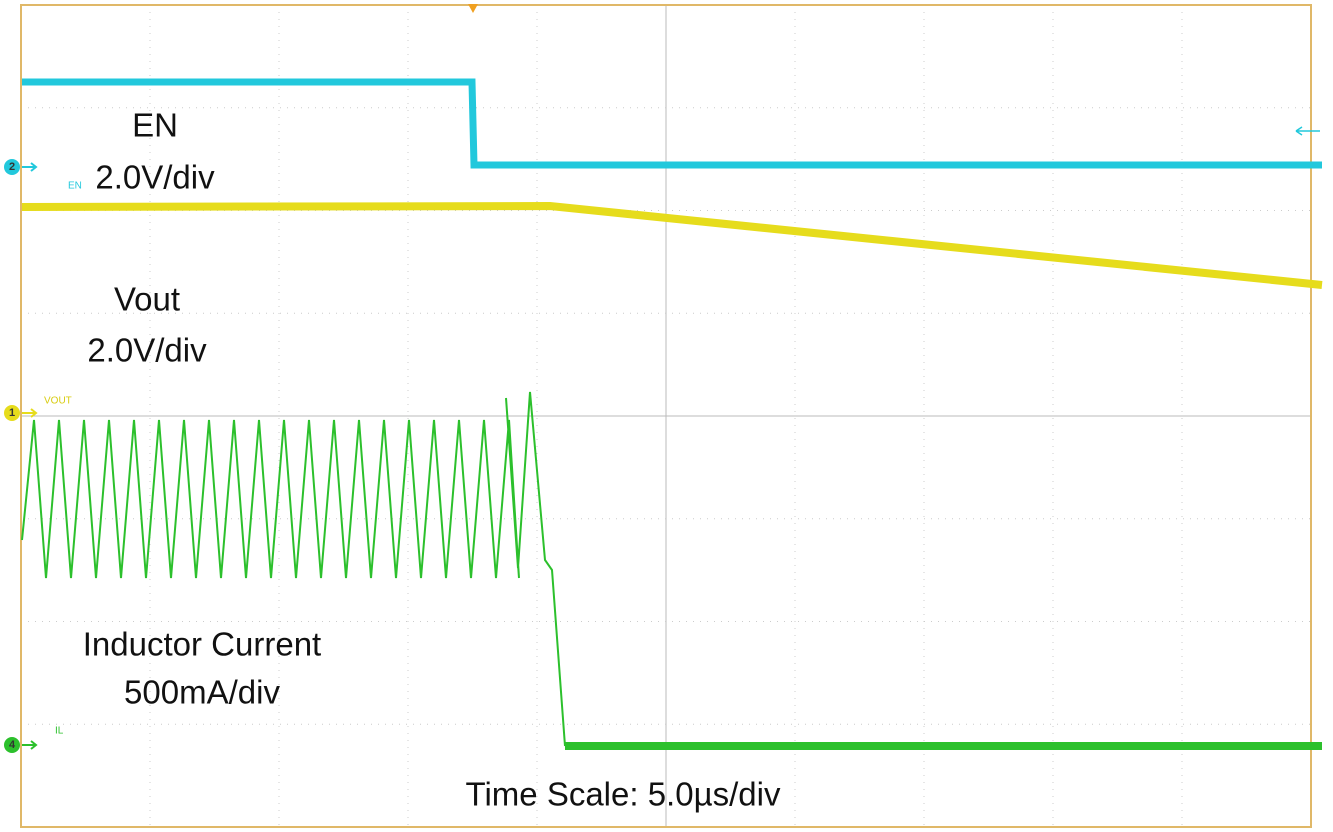 This screenshot has width=1333, height=832. What do you see at coordinates (21, 413) in the screenshot?
I see `channel-marker: 1` at bounding box center [21, 413].